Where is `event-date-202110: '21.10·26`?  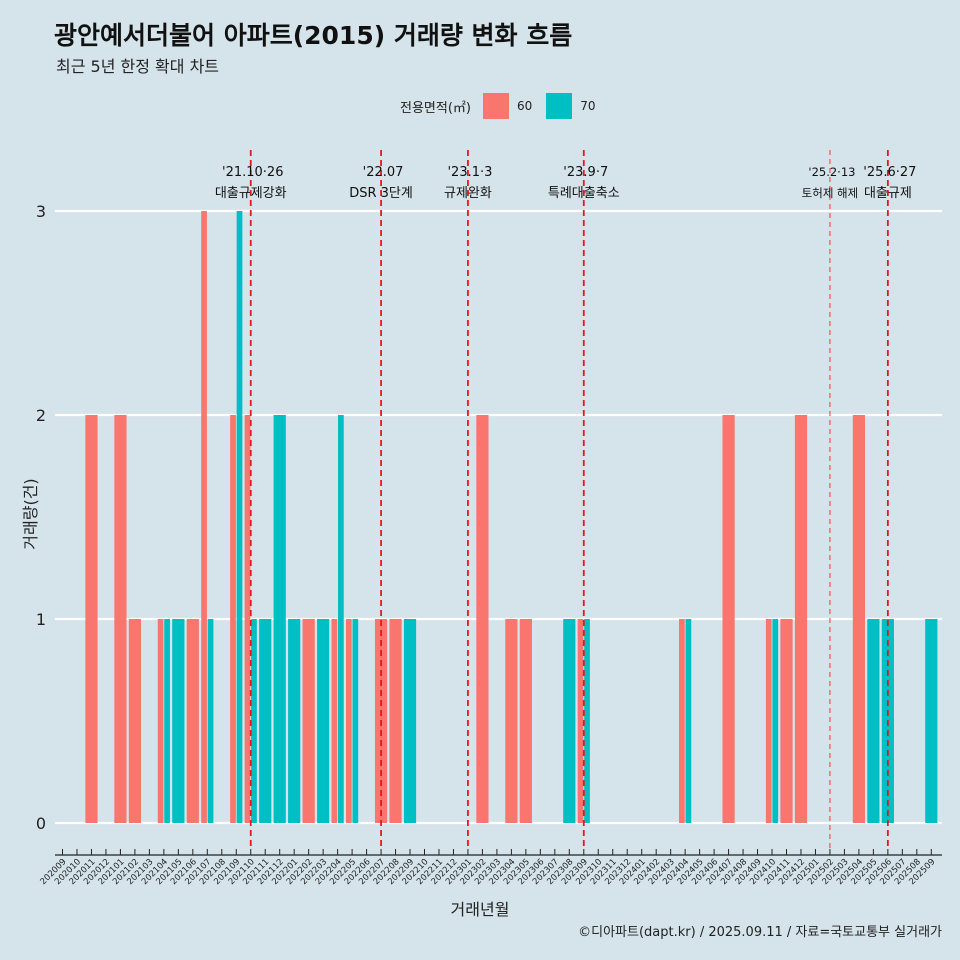 event-date-202110: '21.10·26 is located at coordinates (252, 172).